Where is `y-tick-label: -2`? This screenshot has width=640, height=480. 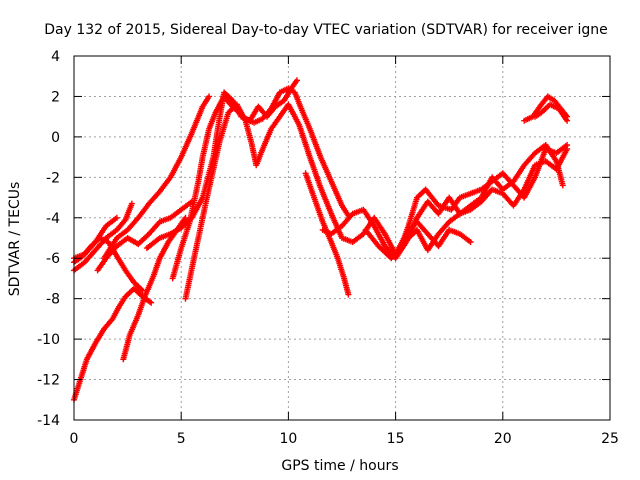
y-tick-label: -2 is located at coordinates (53, 178).